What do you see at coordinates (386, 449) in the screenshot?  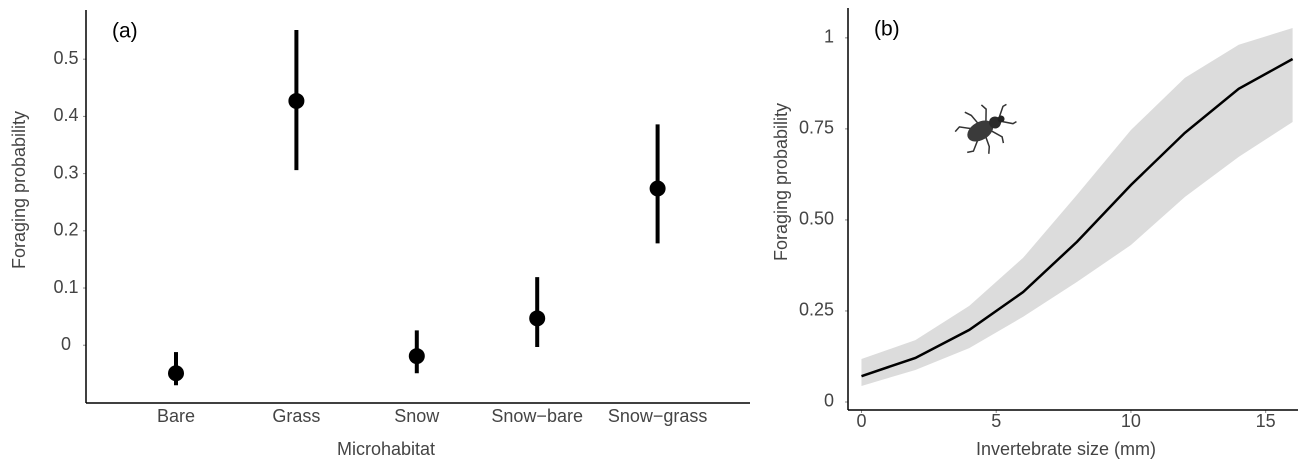 I see `x-axis-title: Microhabitat` at bounding box center [386, 449].